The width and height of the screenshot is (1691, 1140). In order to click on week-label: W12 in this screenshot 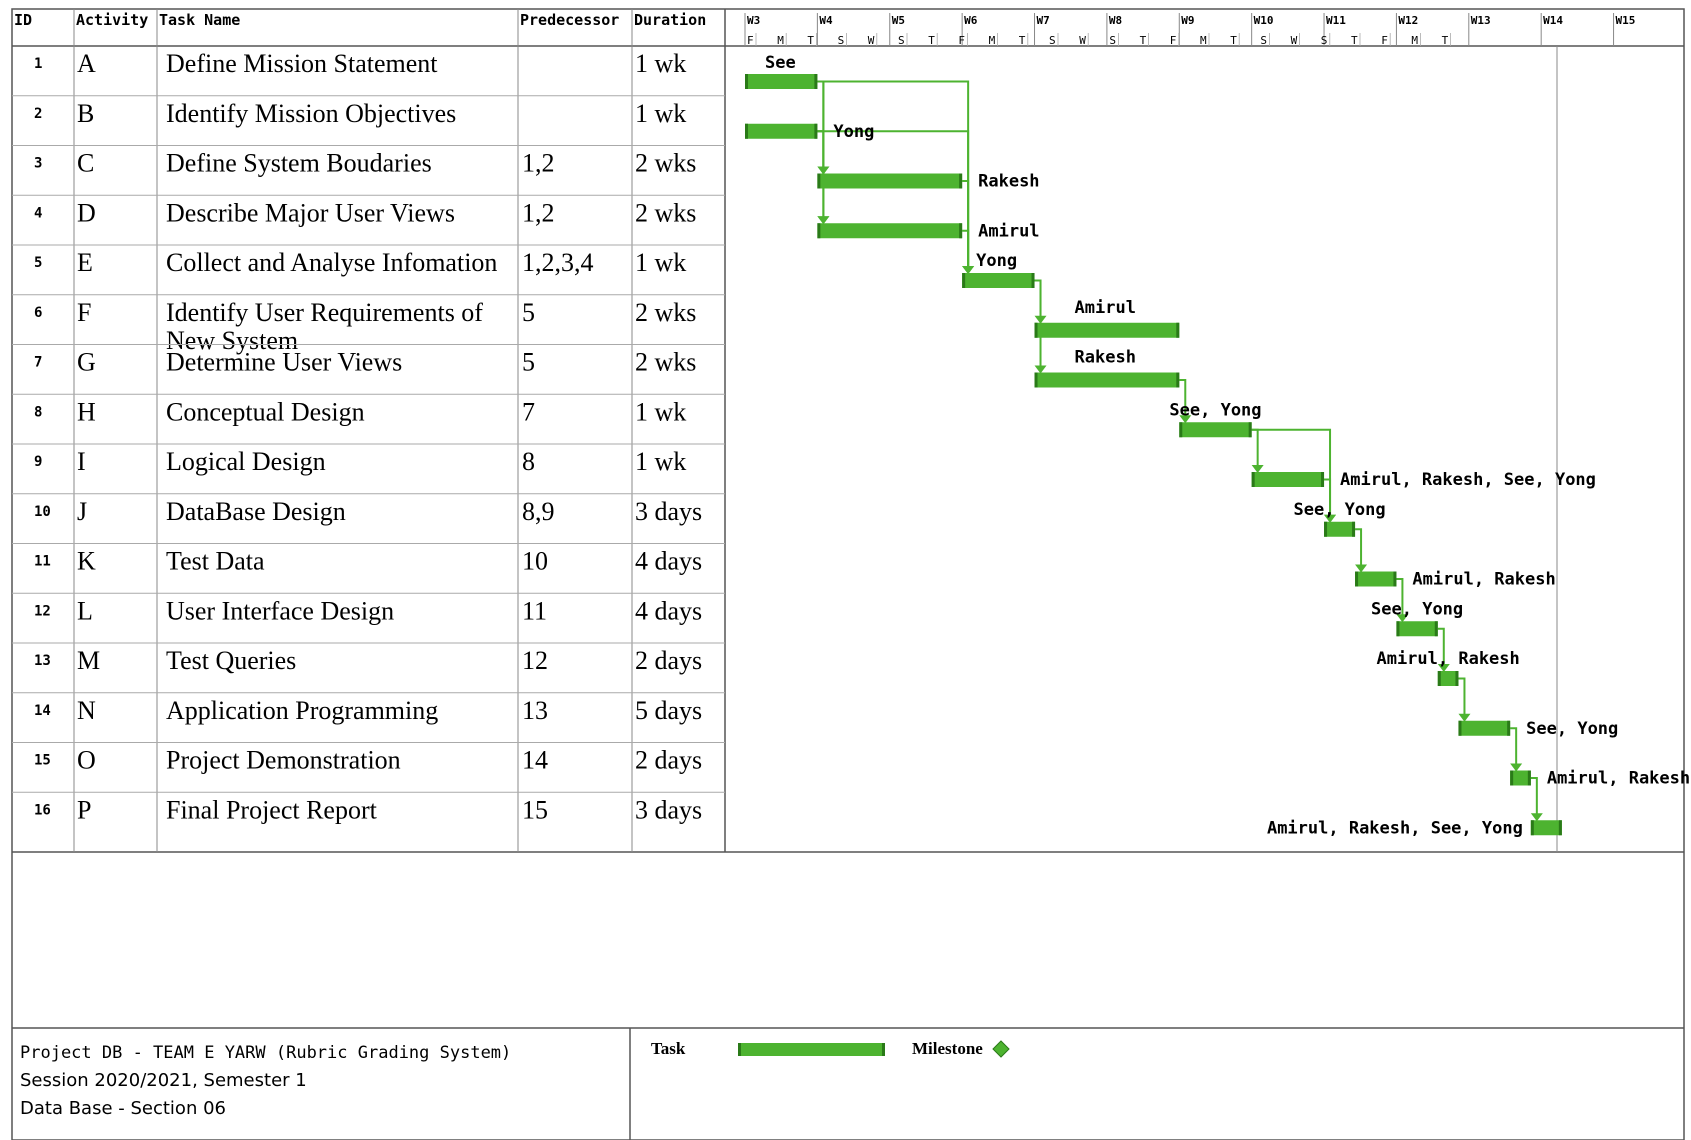, I will do `click(1408, 20)`.